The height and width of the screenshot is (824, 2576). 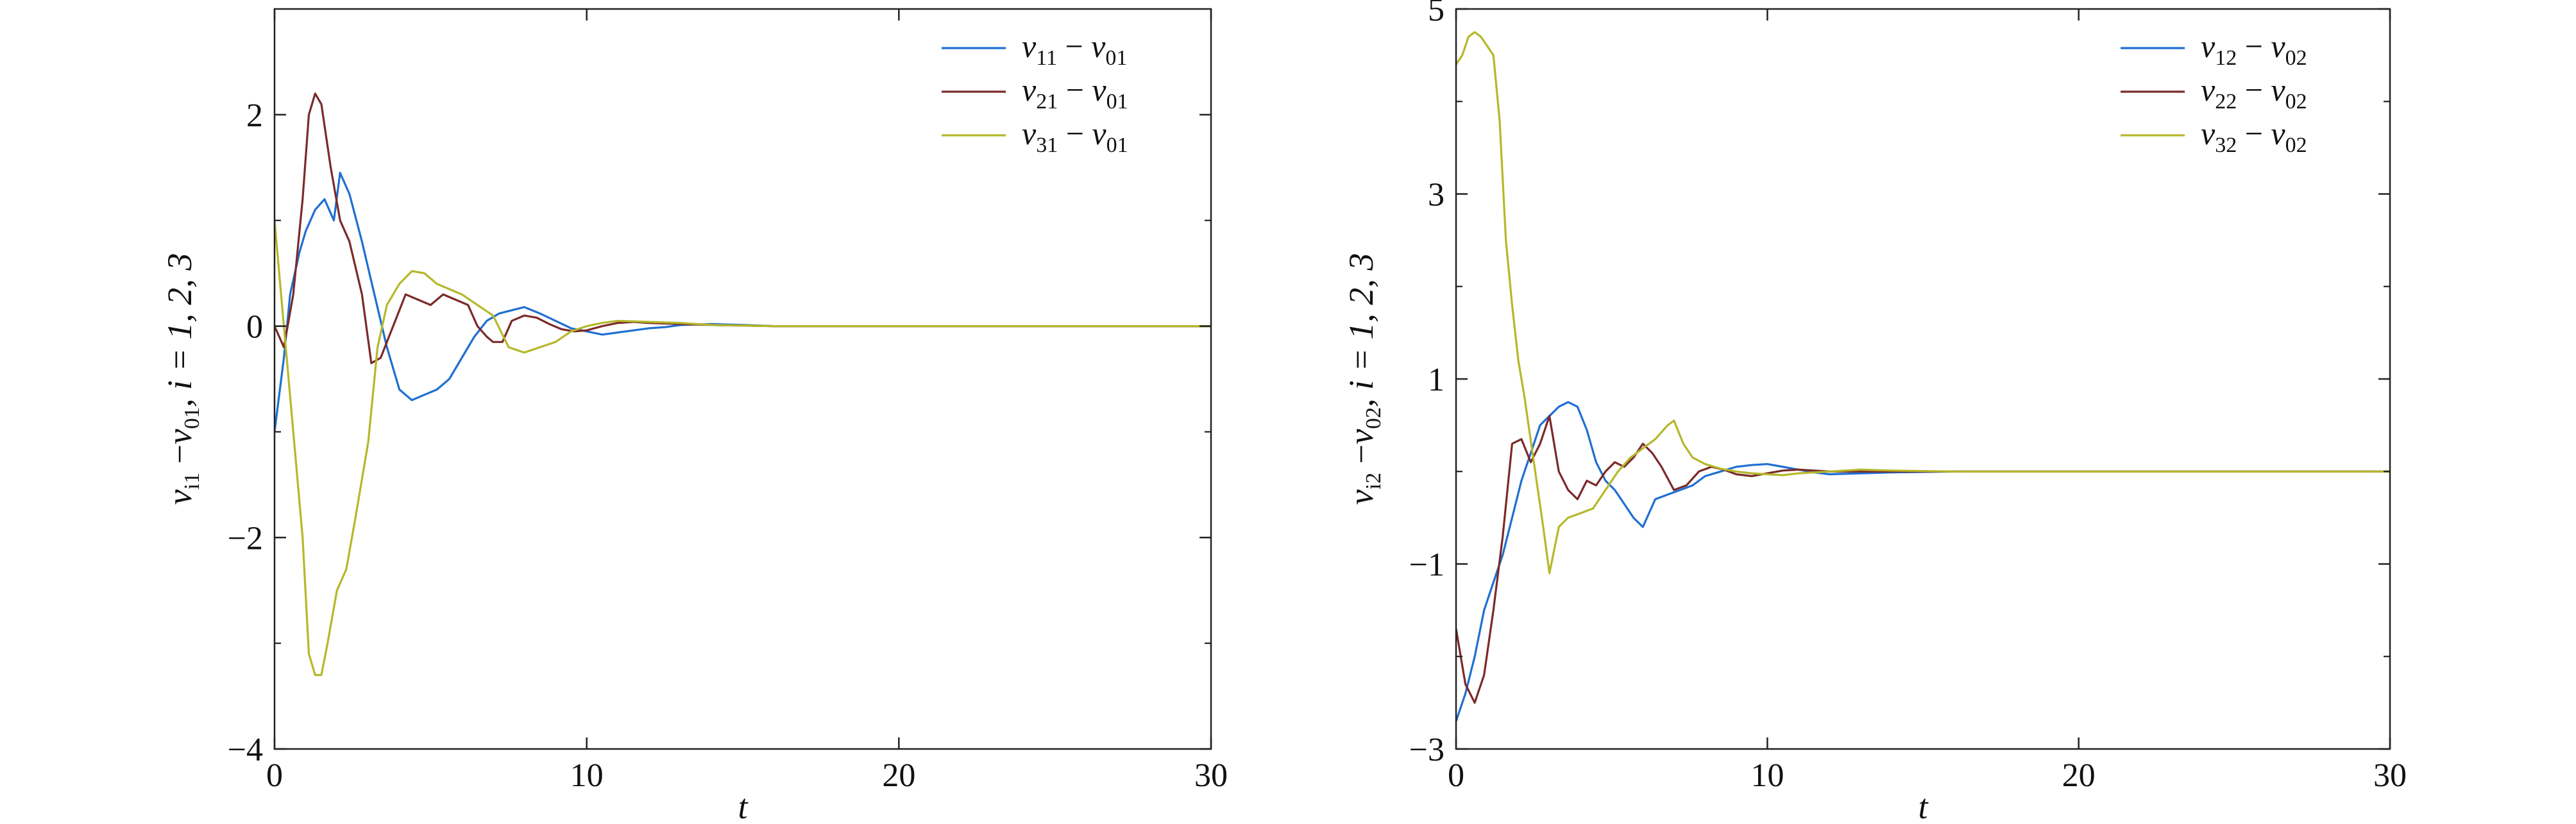 I want to click on y-tick-label: −2, so click(x=245, y=538).